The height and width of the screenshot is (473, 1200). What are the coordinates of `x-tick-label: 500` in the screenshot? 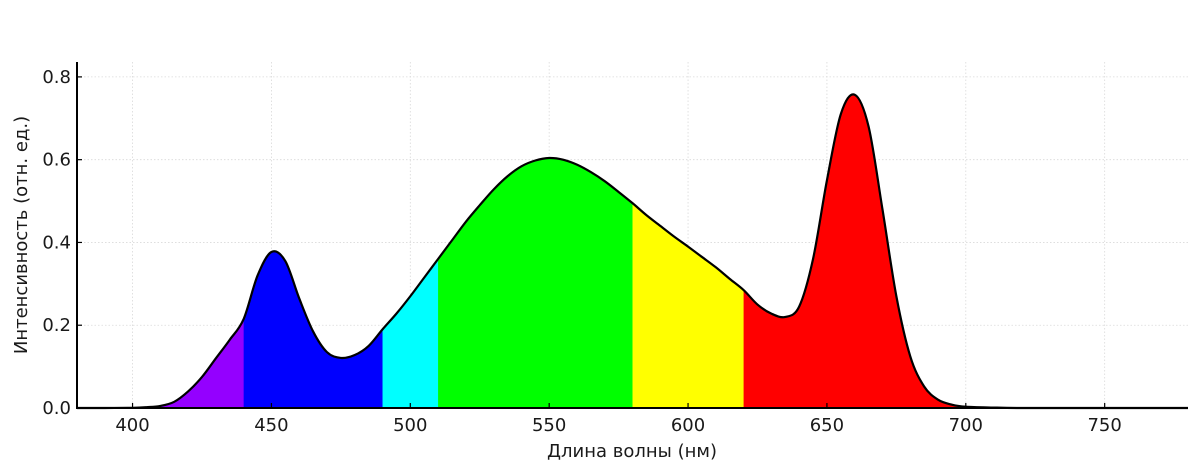 It's located at (410, 425).